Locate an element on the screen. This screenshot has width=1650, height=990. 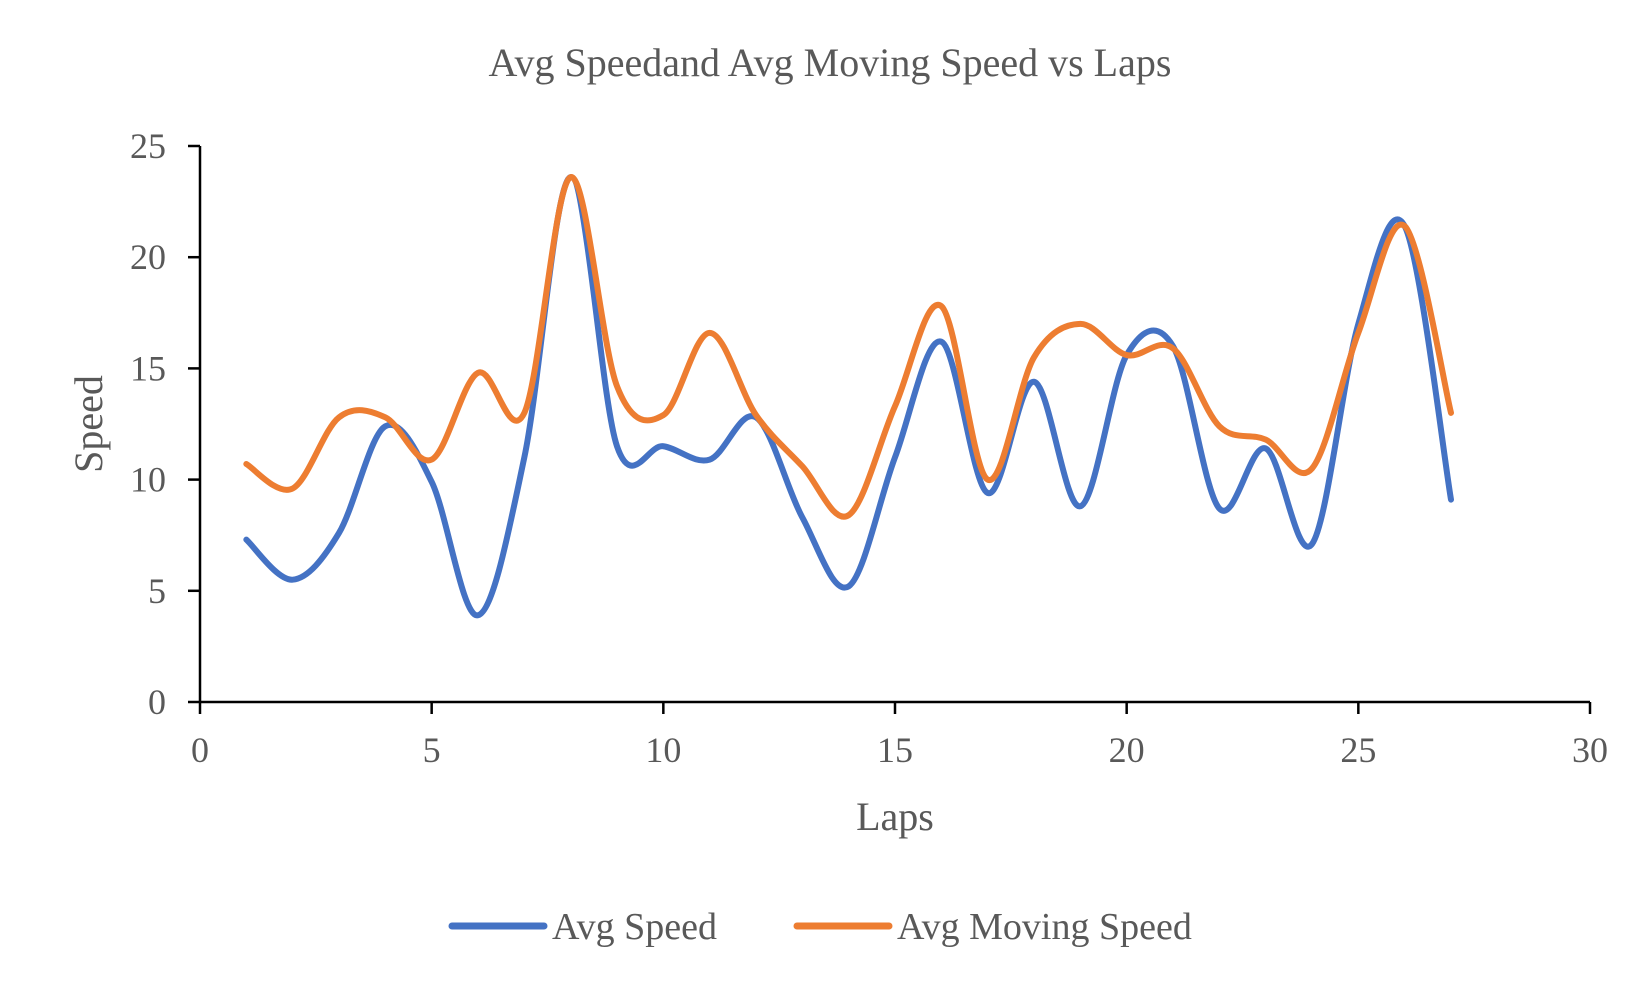
y-tick-label: 20 is located at coordinates (148, 257).